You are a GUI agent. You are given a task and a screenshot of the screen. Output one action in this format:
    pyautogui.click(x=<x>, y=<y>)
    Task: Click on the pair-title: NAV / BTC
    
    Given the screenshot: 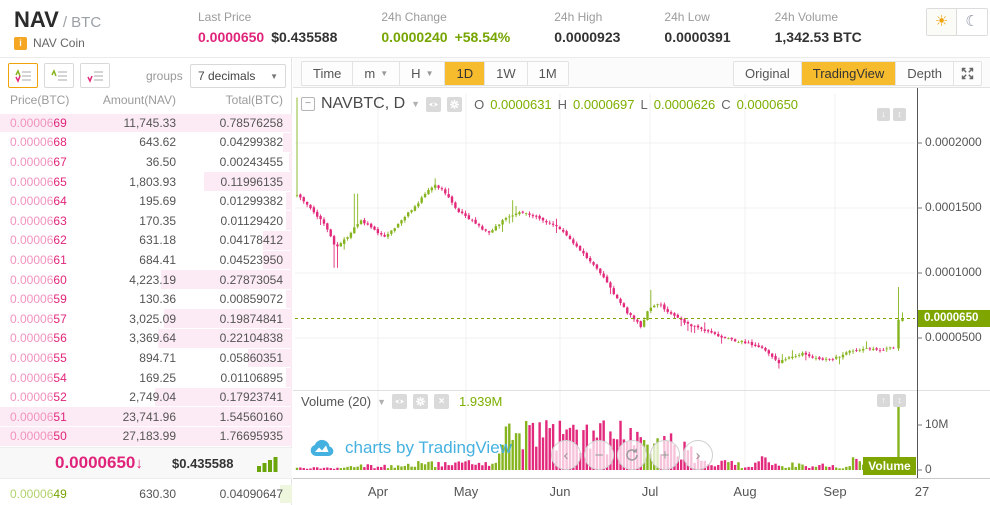 What is the action you would take?
    pyautogui.click(x=57, y=20)
    